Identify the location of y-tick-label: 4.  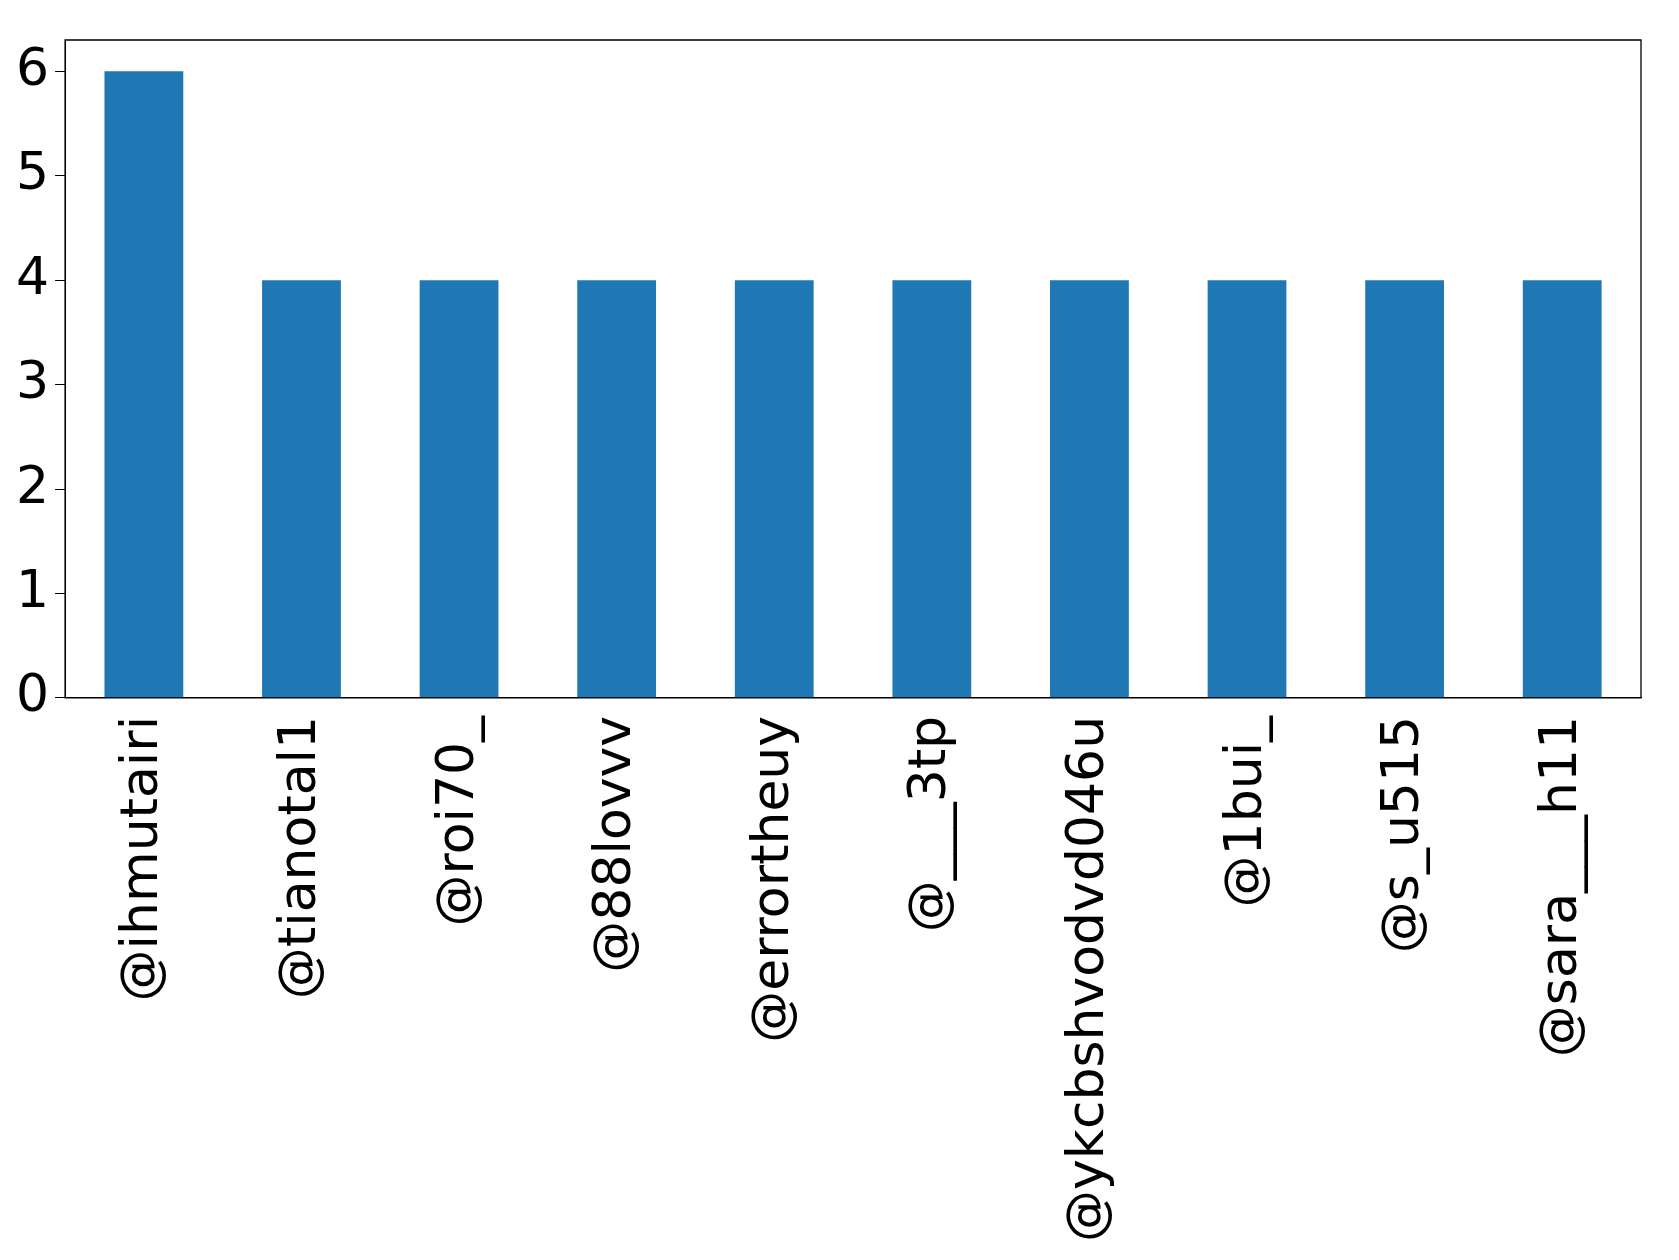
(32, 275).